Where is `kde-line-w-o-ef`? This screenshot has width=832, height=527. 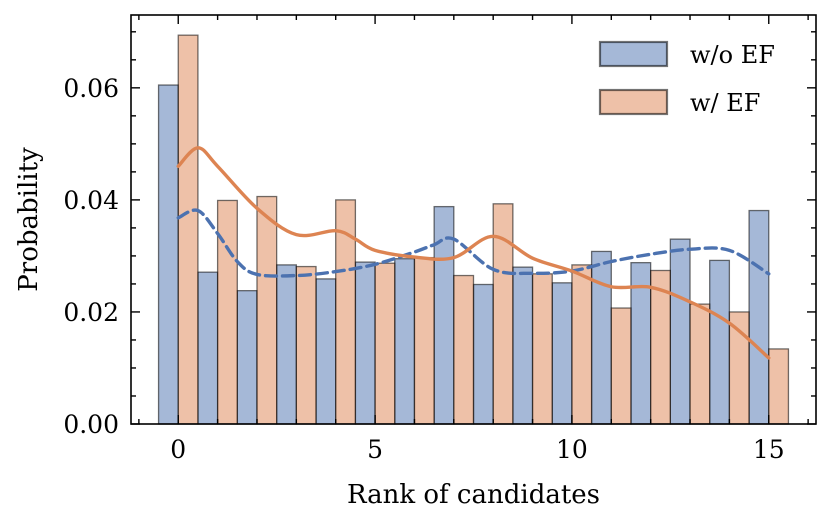
kde-line-w-o-ef is located at coordinates (473, 243).